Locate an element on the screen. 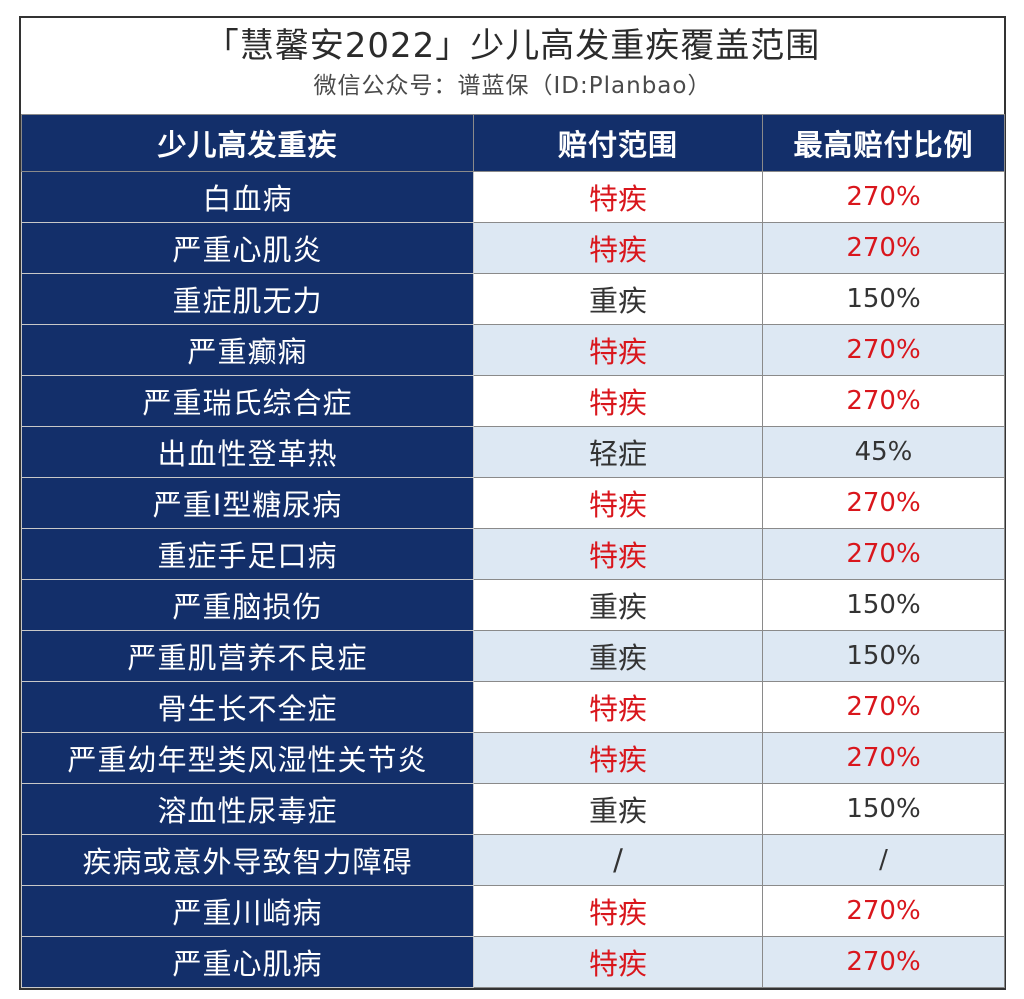 The width and height of the screenshot is (1024, 999). page-title: 「慧馨安2022」少儿高发重疾覆盖范围 is located at coordinates (512, 46).